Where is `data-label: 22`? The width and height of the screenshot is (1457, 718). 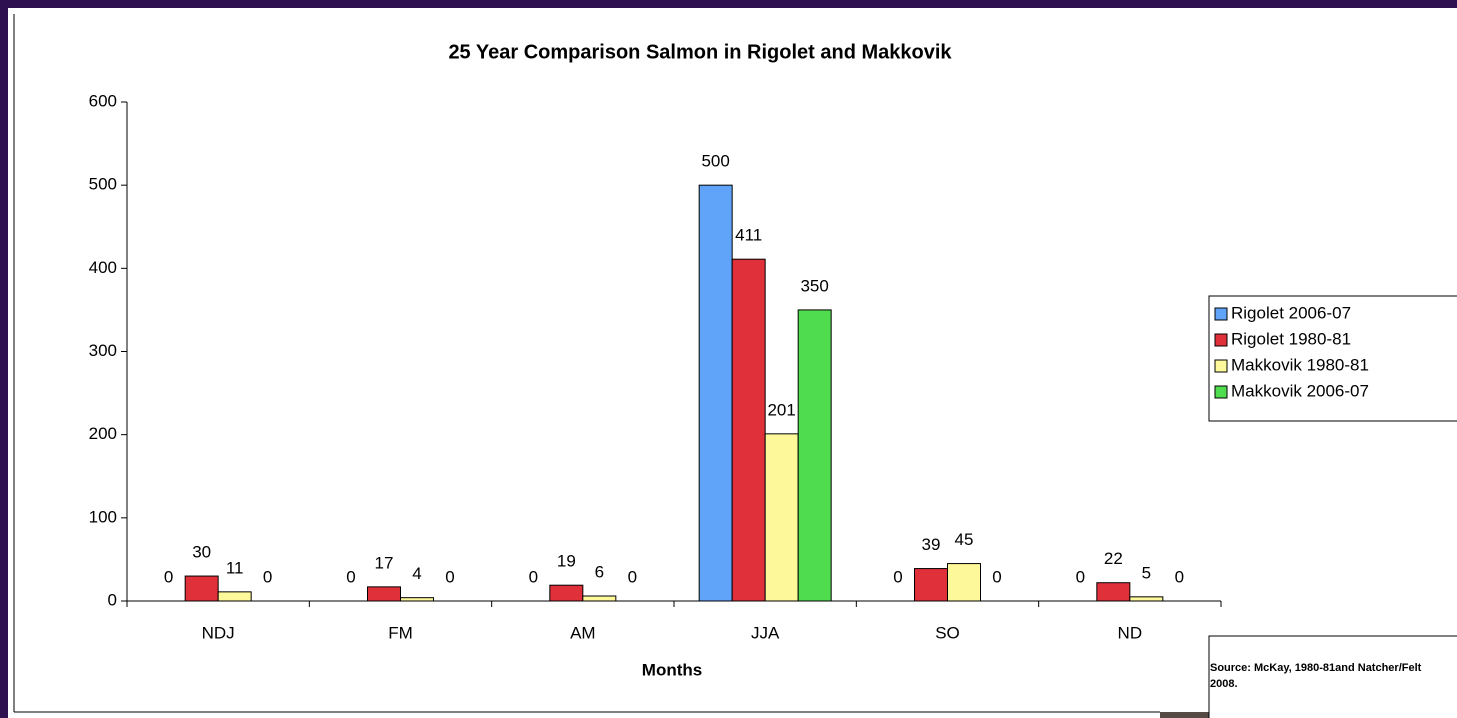 data-label: 22 is located at coordinates (1113, 558).